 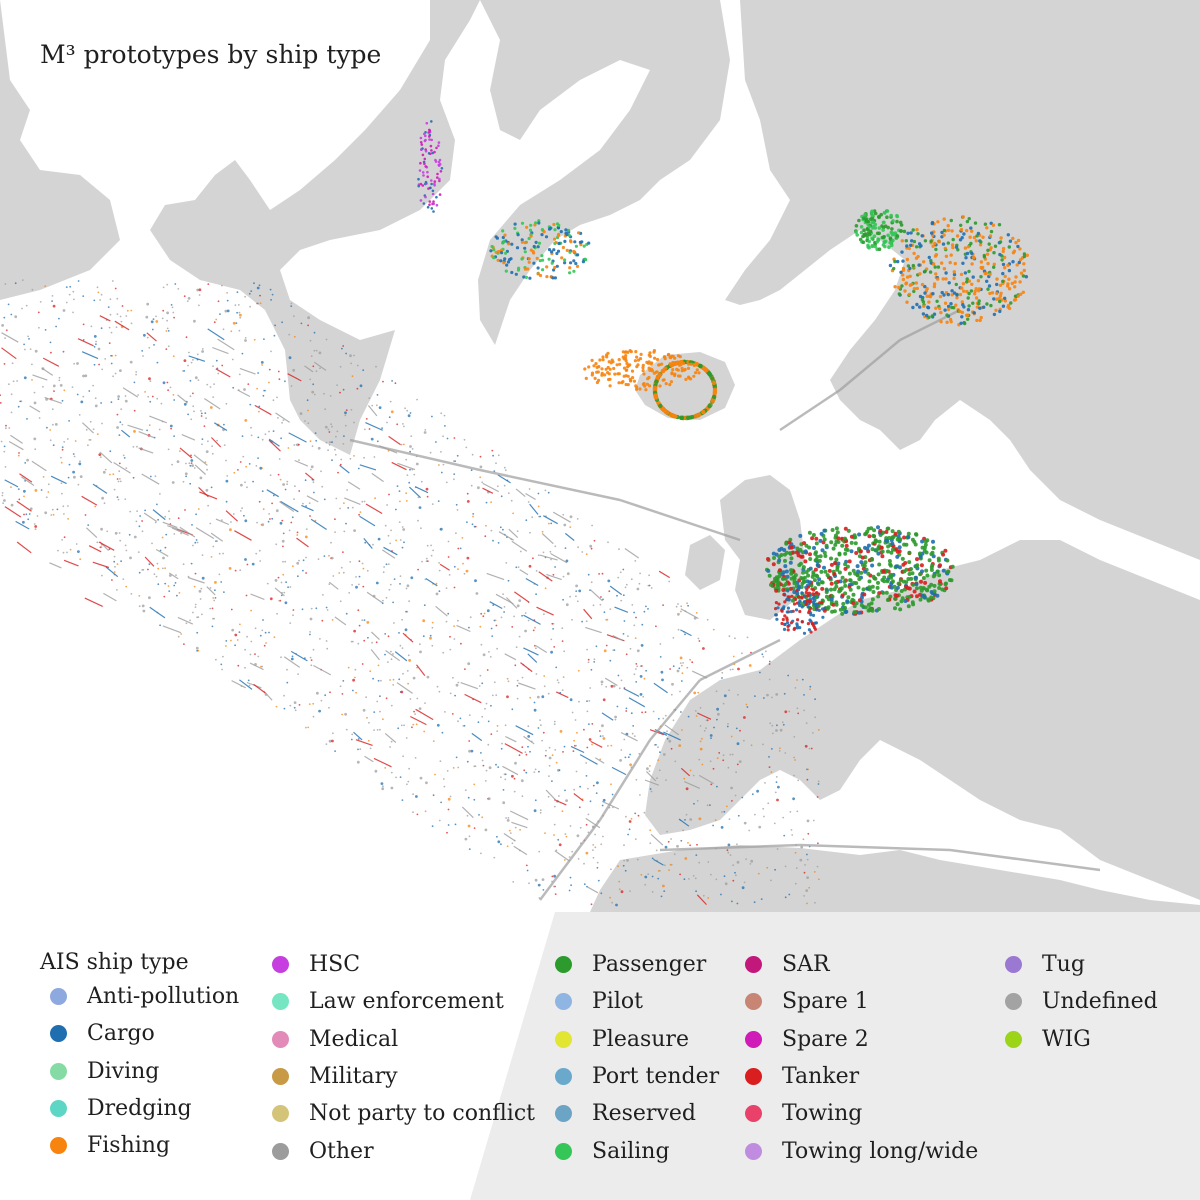 I want to click on africa-land, so click(x=895, y=878).